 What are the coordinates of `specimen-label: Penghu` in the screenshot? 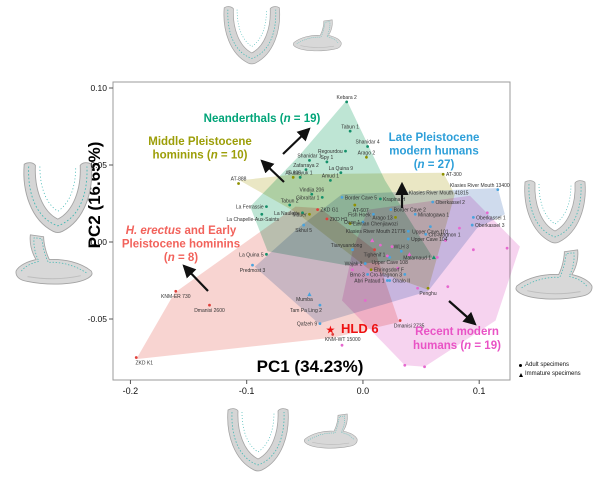 It's located at (427, 294).